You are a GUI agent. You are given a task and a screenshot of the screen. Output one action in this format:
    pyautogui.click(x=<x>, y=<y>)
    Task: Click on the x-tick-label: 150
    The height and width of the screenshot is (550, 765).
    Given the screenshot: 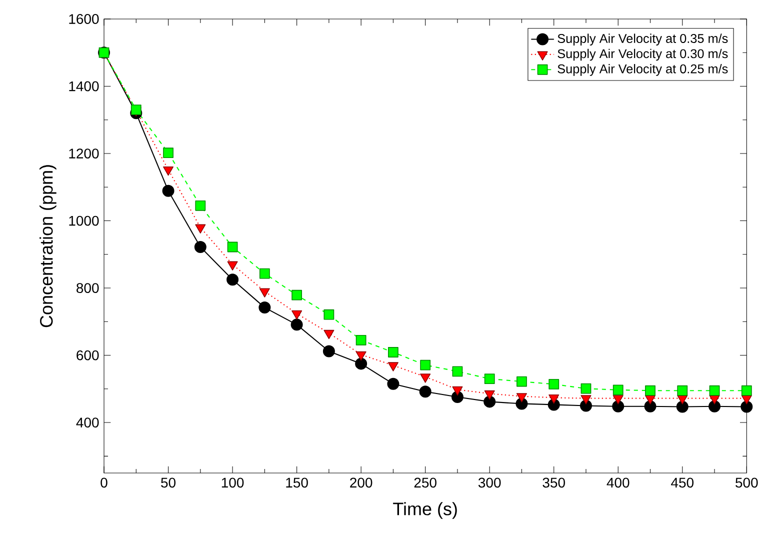 What is the action you would take?
    pyautogui.click(x=297, y=483)
    